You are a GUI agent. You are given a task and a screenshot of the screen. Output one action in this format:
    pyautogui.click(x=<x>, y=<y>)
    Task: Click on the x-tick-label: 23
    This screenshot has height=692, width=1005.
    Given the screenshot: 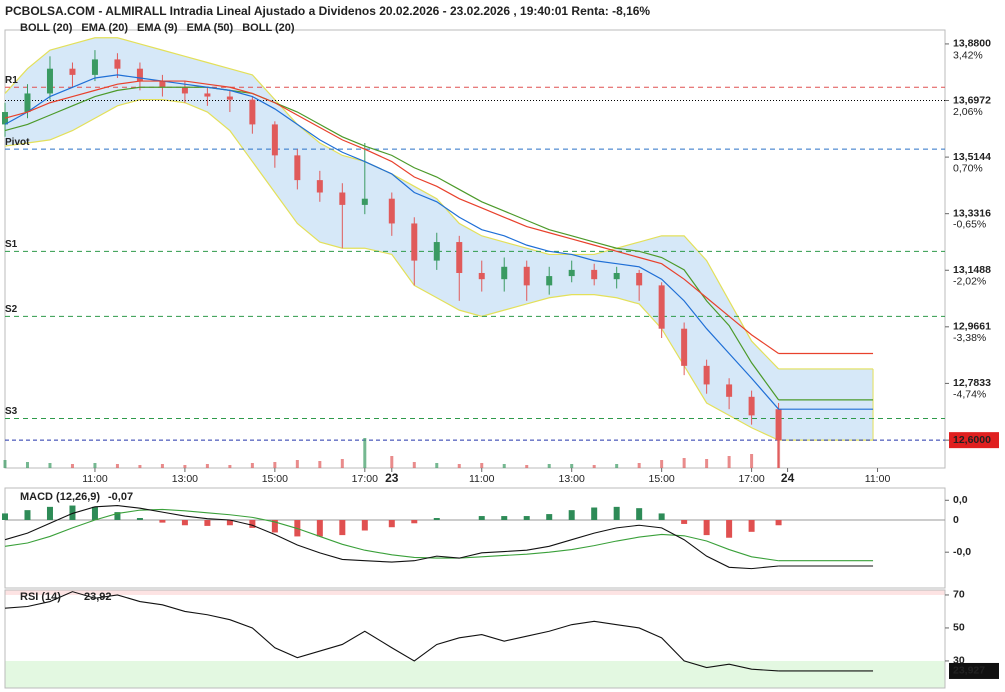 What is the action you would take?
    pyautogui.click(x=392, y=478)
    